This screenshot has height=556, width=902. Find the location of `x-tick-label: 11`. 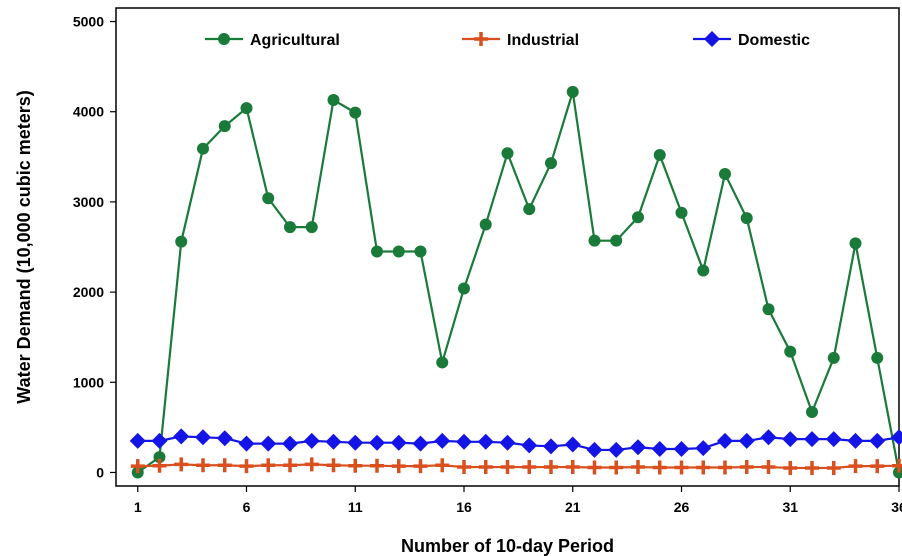

x-tick-label: 11 is located at coordinates (355, 507).